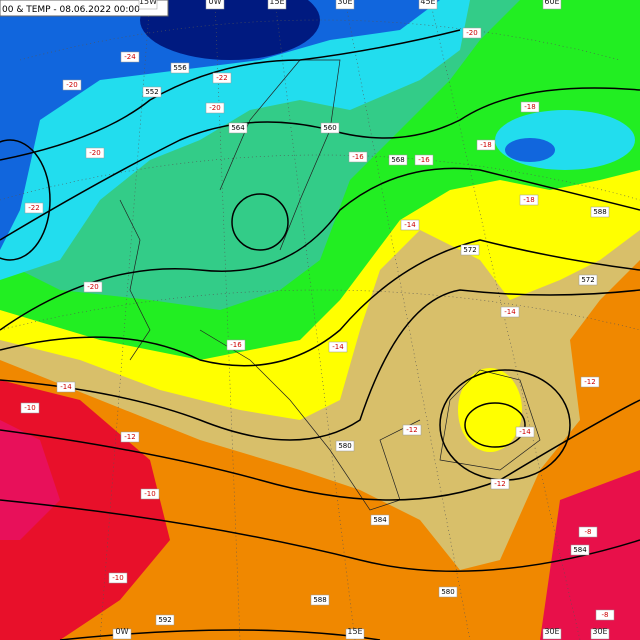 The image size is (640, 640). Describe the element at coordinates (565, 140) in the screenshot. I see `region-cyan` at that location.